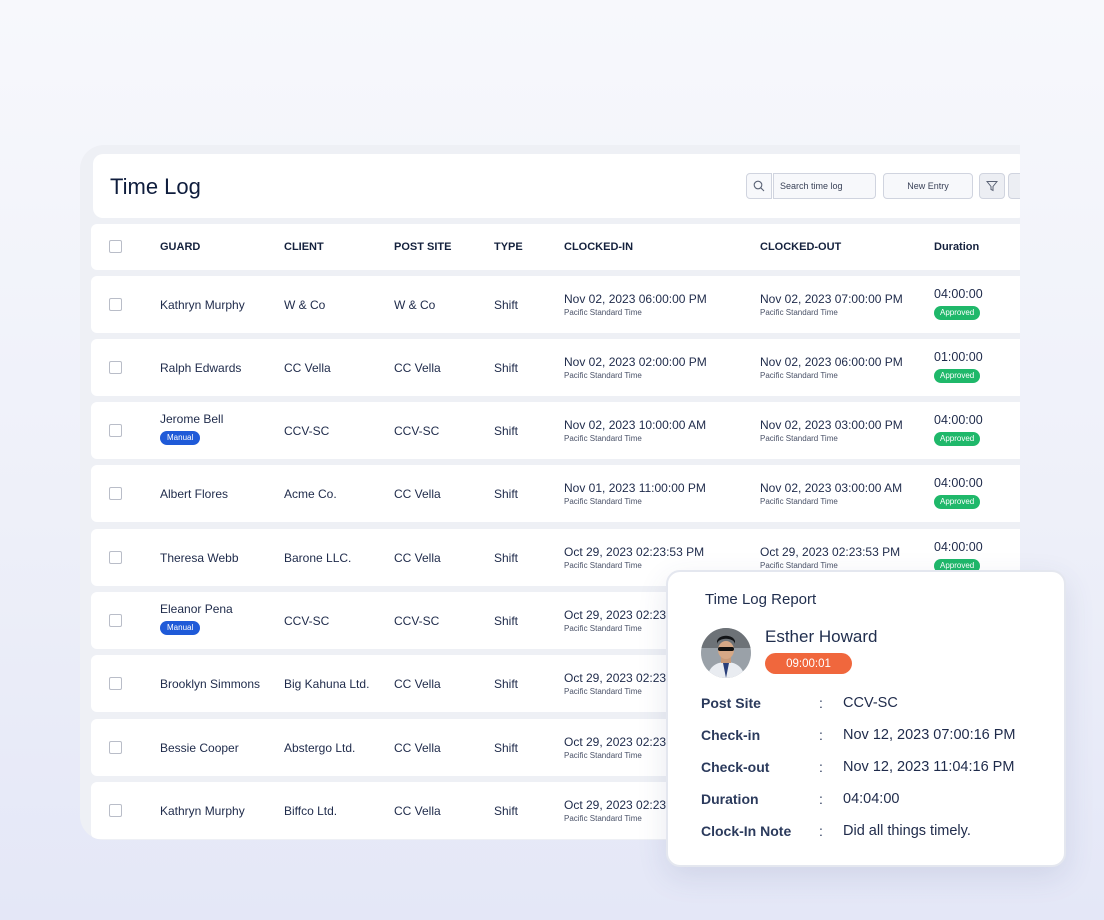 Image resolution: width=1104 pixels, height=920 pixels. Describe the element at coordinates (327, 684) in the screenshot. I see `client-cell: Big Kahuna Ltd.` at that location.